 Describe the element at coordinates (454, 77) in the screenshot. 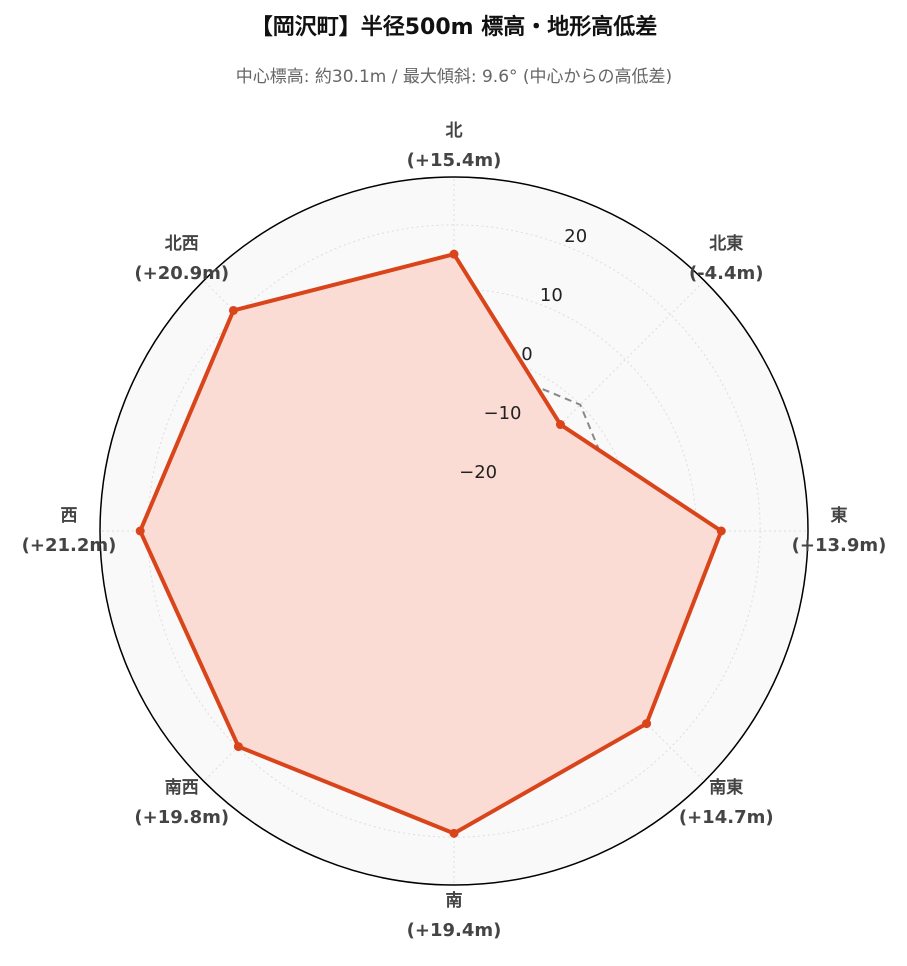

I see `chart-subtitle: 中心標高: 約30.1m / 最大傾斜: 9.6° (中心からの高低差)` at that location.